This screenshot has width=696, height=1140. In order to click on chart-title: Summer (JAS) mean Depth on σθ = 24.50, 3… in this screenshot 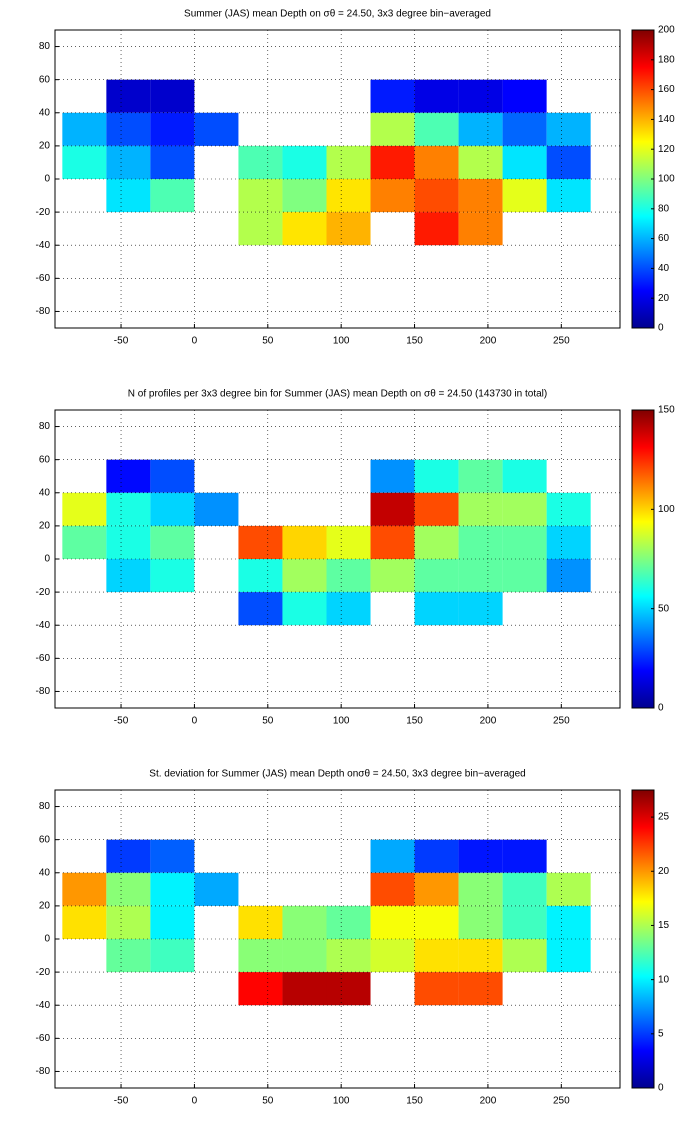, I will do `click(337, 14)`.